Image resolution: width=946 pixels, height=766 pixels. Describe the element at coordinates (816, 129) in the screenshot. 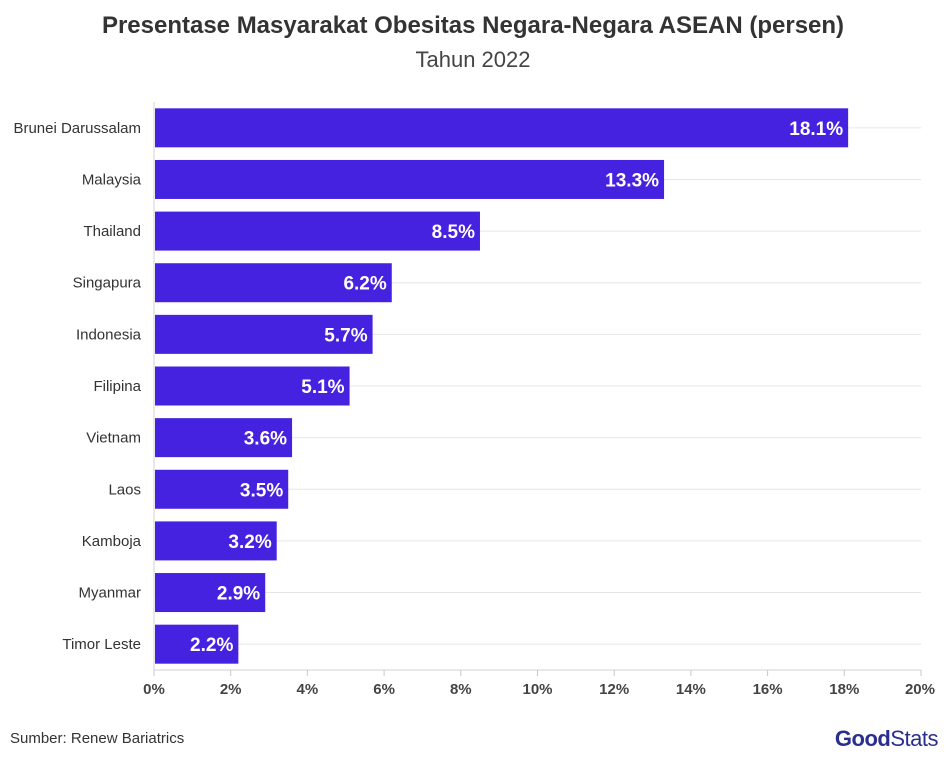

I see `value-label: 18.1%` at that location.